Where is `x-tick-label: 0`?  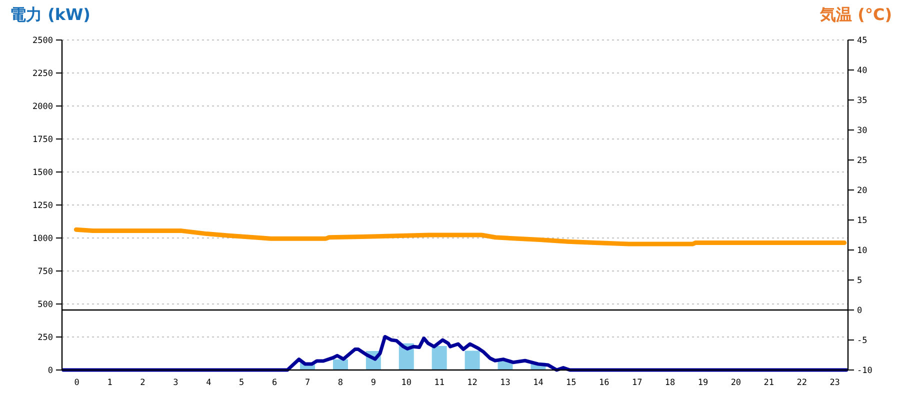 x-tick-label: 0 is located at coordinates (77, 383).